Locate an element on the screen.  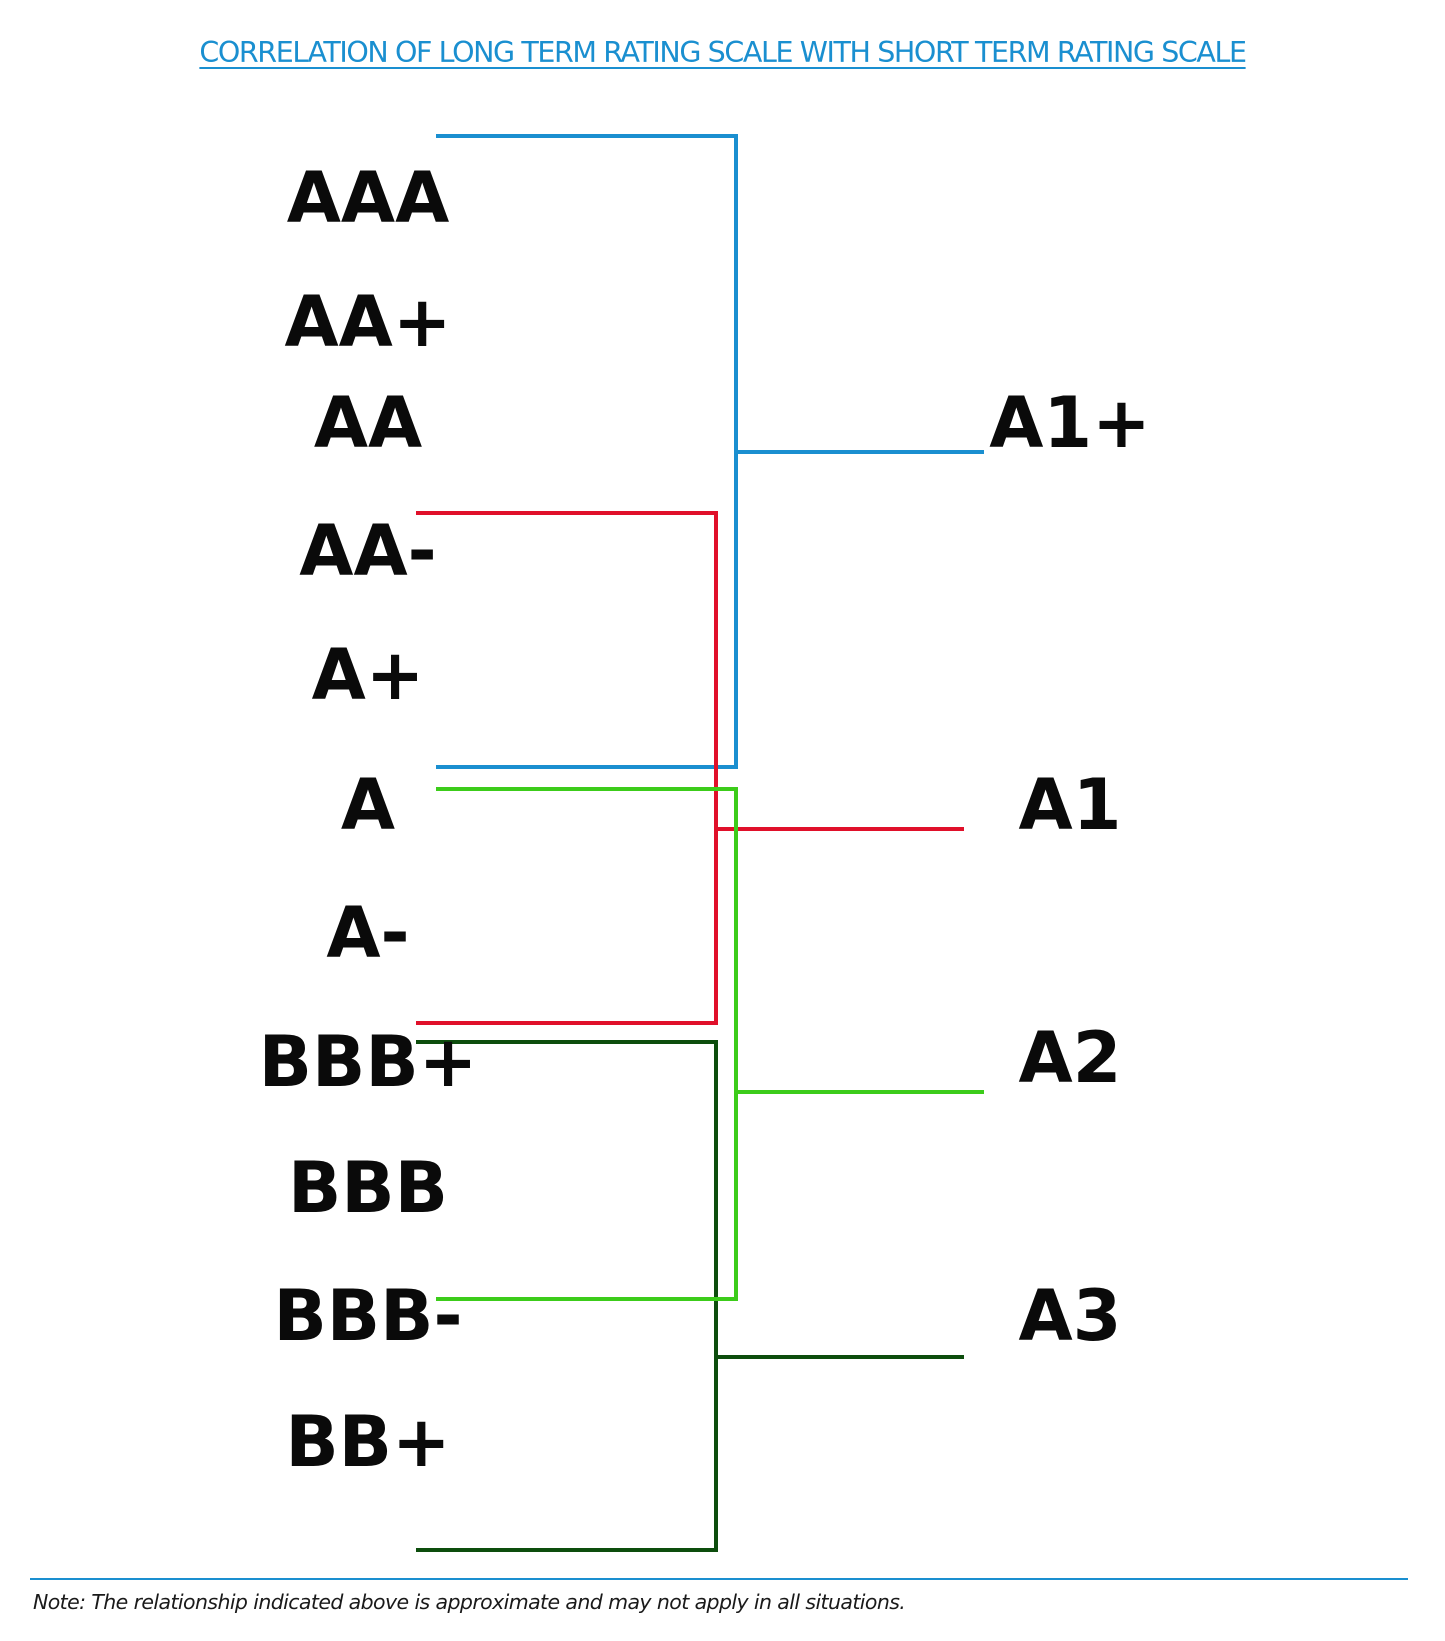
short-term-rating-a3: A3 is located at coordinates (1070, 1316).